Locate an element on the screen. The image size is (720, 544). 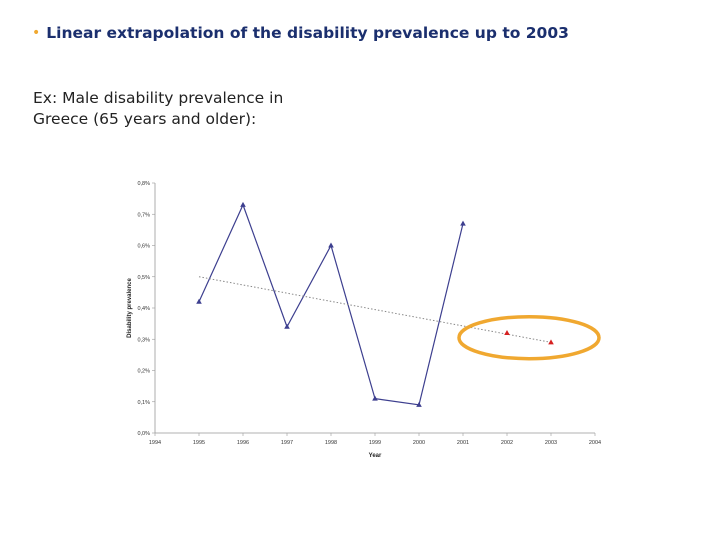
x-tick-label: 2003 is located at coordinates (551, 443).